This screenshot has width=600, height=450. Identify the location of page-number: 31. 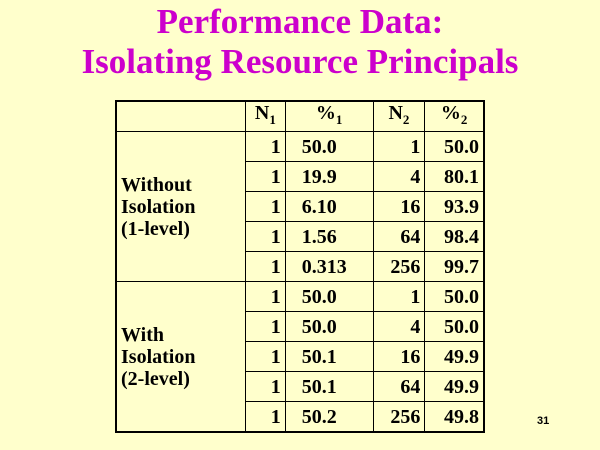
(543, 421).